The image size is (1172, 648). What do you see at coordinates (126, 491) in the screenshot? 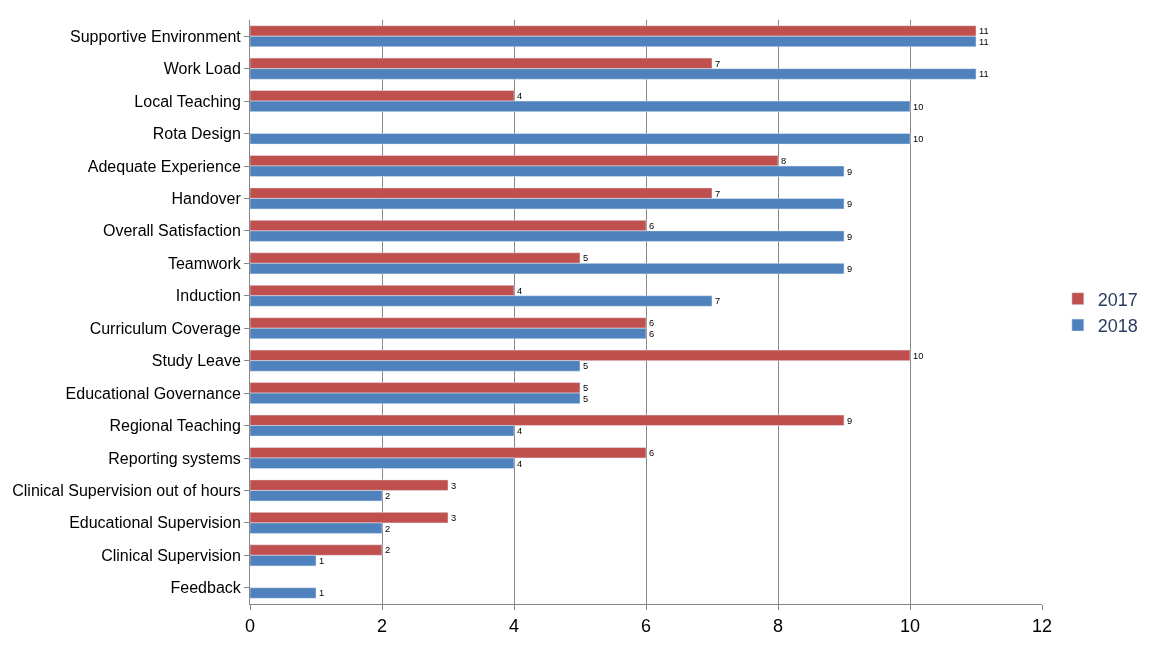
I see `y-tick-label: Clinical Supervision out of hours` at bounding box center [126, 491].